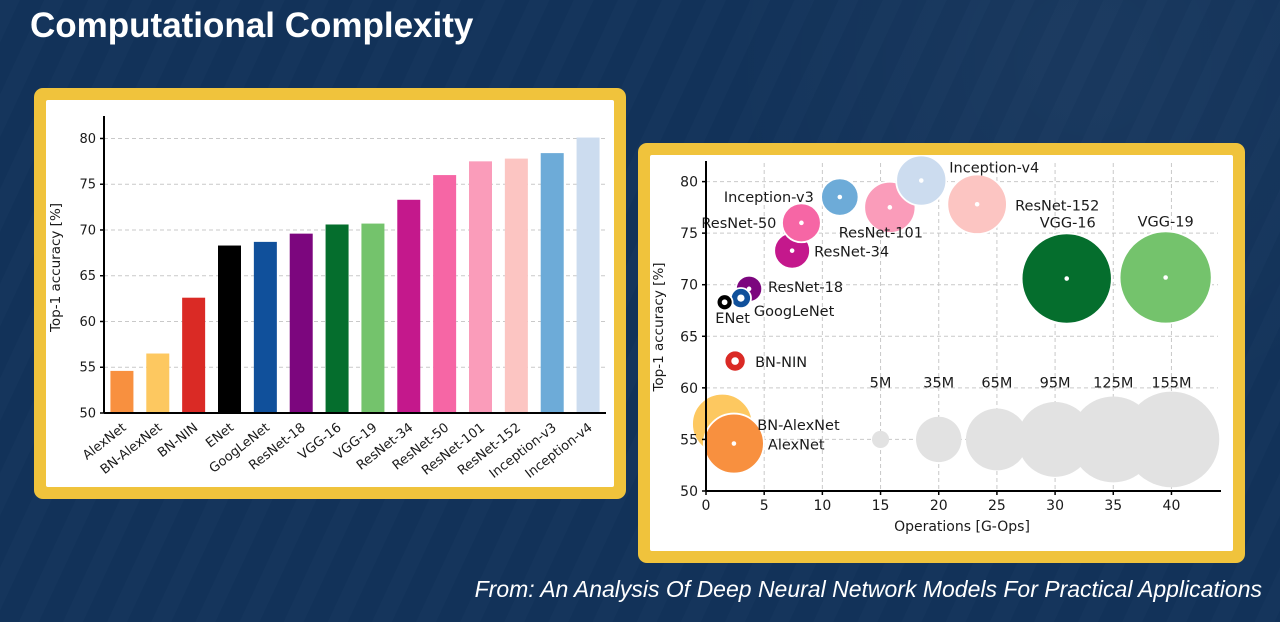  What do you see at coordinates (1068, 224) in the screenshot?
I see `bubble-label-VGG-16: VGG-16` at bounding box center [1068, 224].